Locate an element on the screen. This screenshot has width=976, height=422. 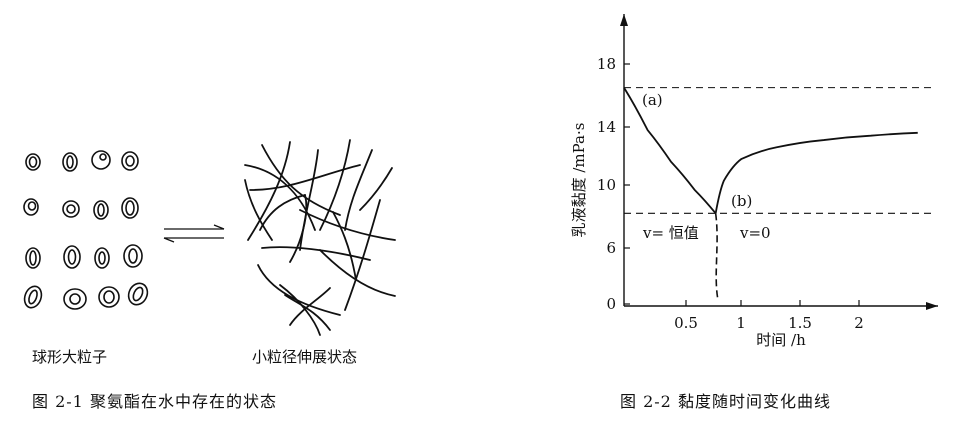
y-axis-arrow is located at coordinates (624, 20).